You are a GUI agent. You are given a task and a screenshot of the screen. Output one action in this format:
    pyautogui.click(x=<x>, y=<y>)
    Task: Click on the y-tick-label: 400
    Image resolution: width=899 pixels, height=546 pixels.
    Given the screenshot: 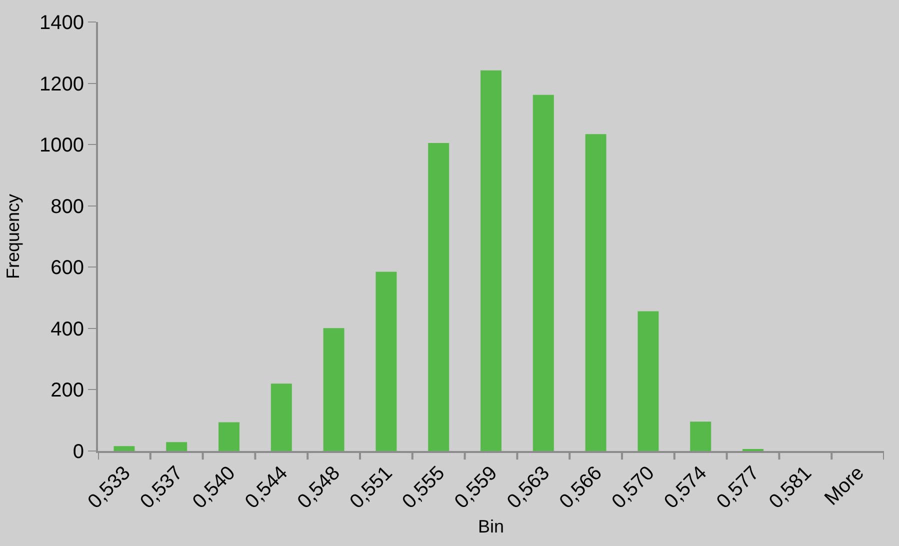 What is the action you would take?
    pyautogui.click(x=67, y=329)
    